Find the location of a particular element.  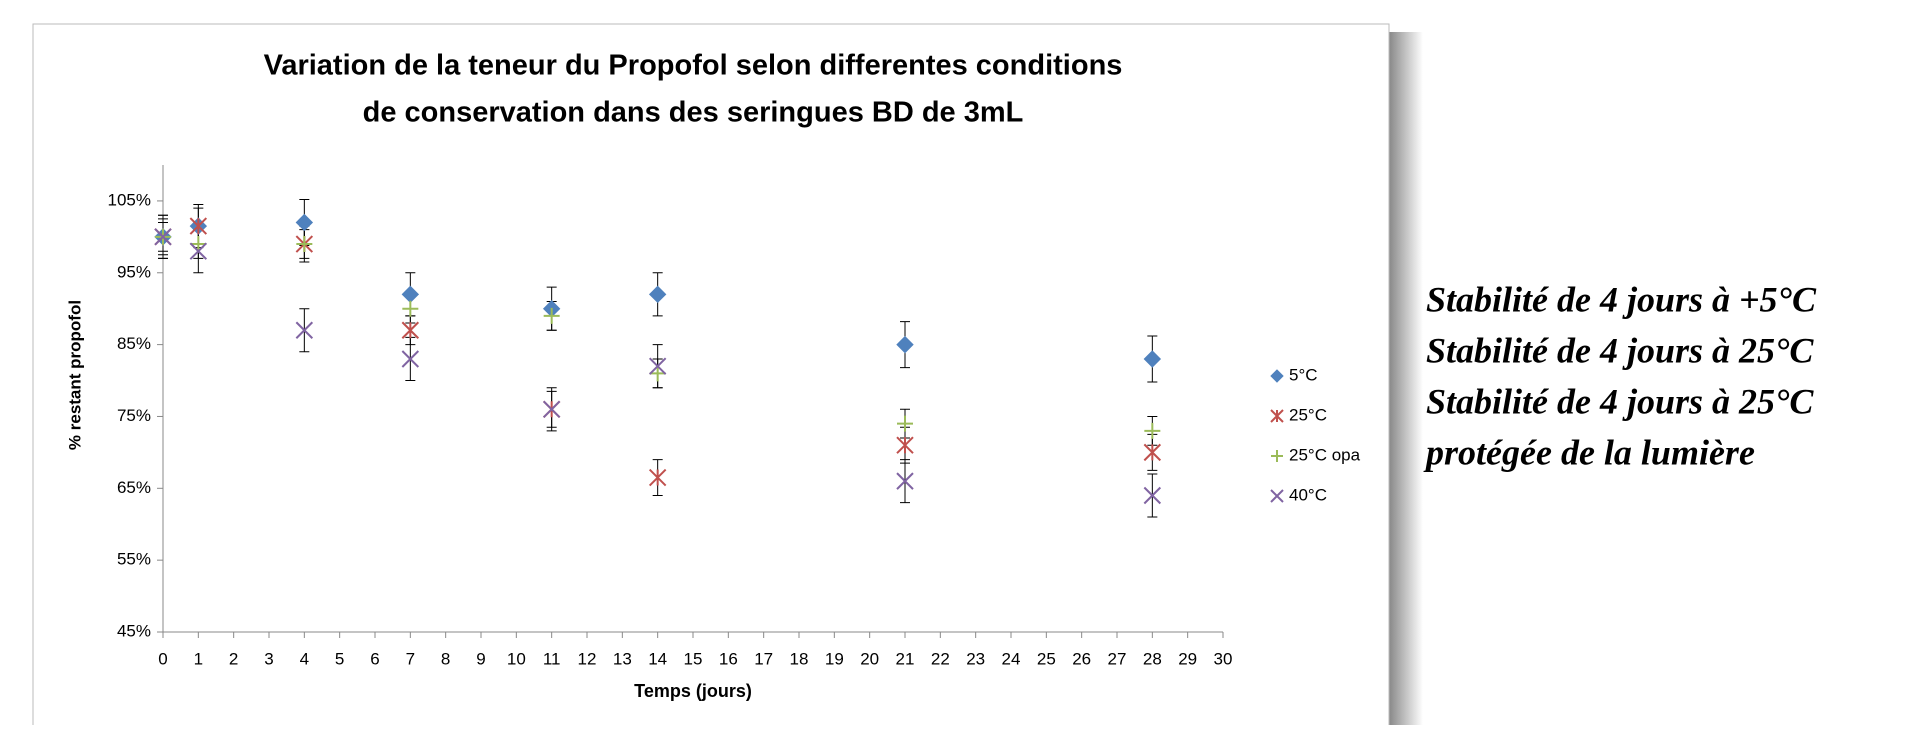

x-tick-label: 25 is located at coordinates (1046, 658).